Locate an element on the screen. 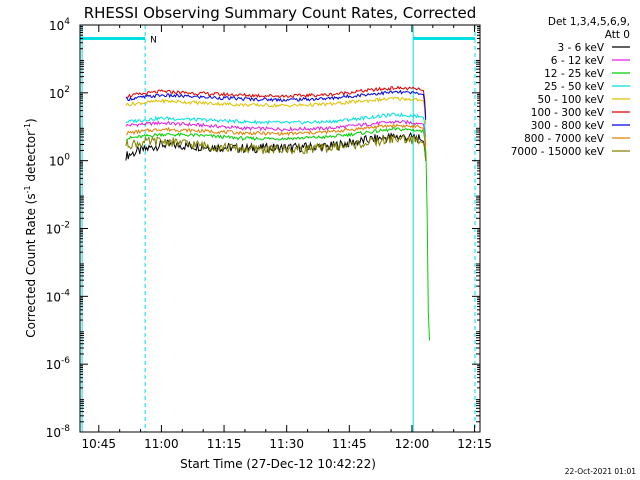  y-axis-label-part2: detector is located at coordinates (31, 158).